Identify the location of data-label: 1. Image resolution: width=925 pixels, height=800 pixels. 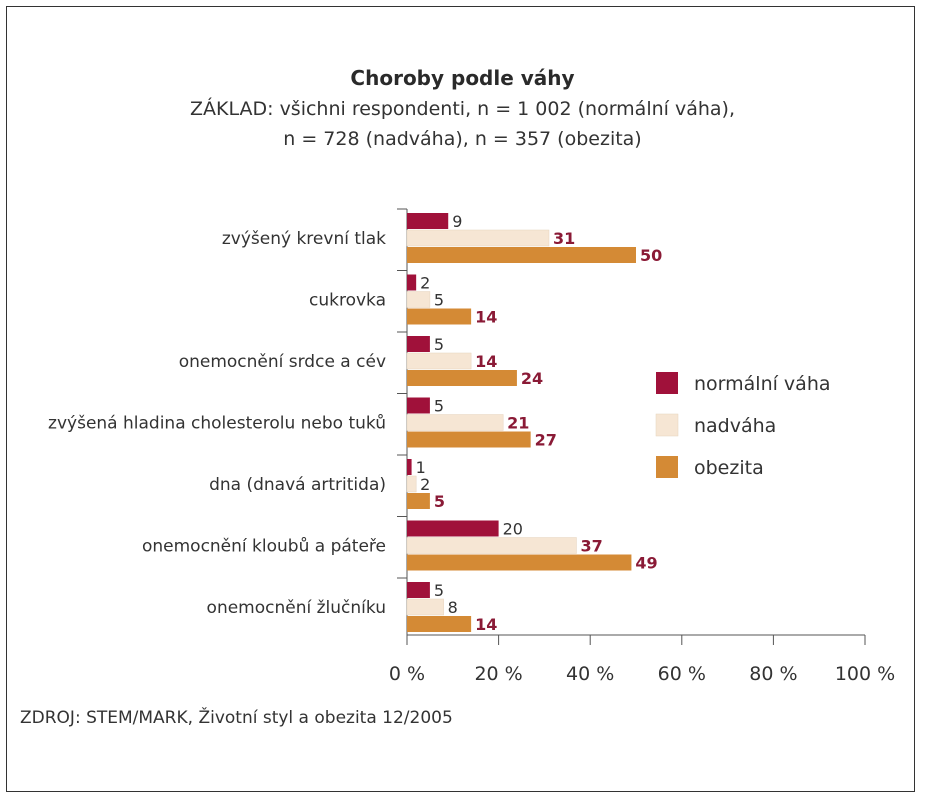
(421, 467).